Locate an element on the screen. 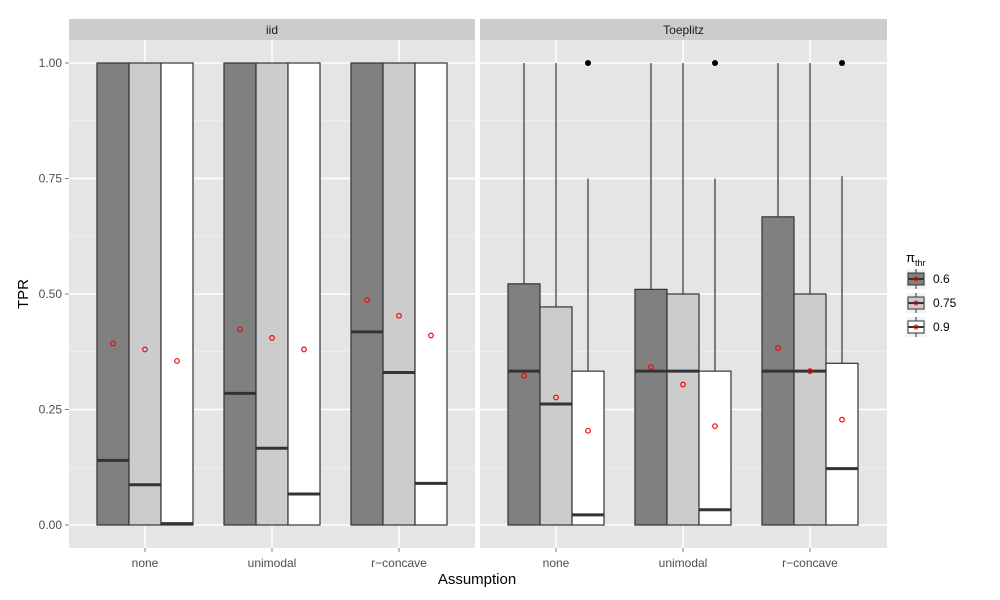 The width and height of the screenshot is (1000, 600). y-axis: 0.00 0.25 0.50 0.75 1.00 is located at coordinates (54, 294).